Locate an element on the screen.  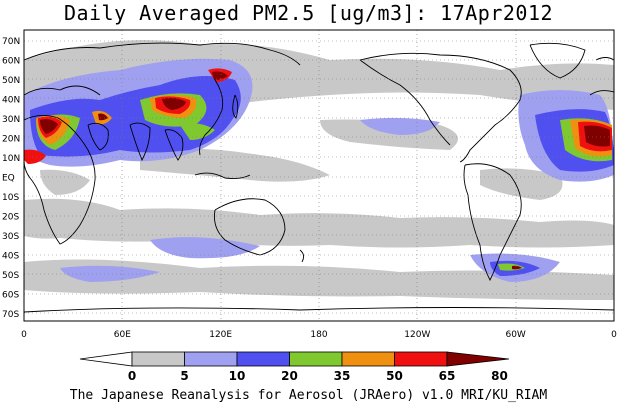
longitude-label: 60W is located at coordinates (515, 335).